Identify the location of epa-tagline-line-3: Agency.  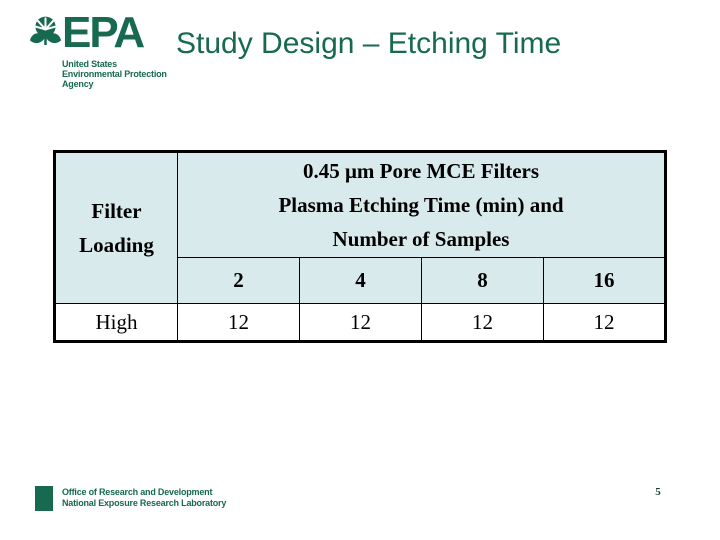
(78, 84).